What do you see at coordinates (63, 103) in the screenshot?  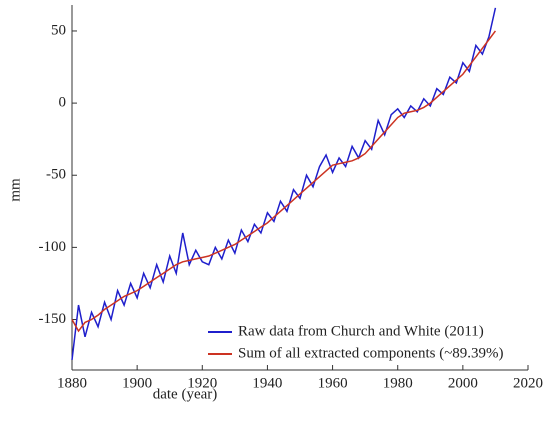 I see `y-tick-label: 0` at bounding box center [63, 103].